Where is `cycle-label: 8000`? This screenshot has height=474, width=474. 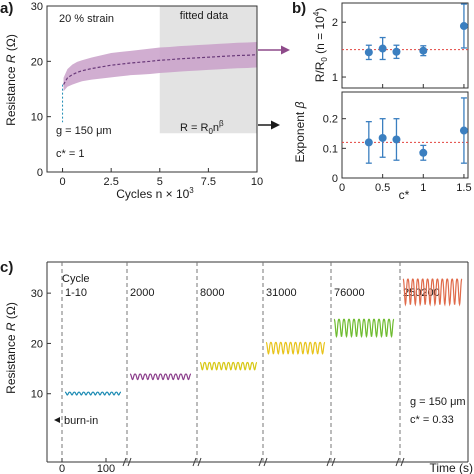 cycle-label: 8000 is located at coordinates (212, 293).